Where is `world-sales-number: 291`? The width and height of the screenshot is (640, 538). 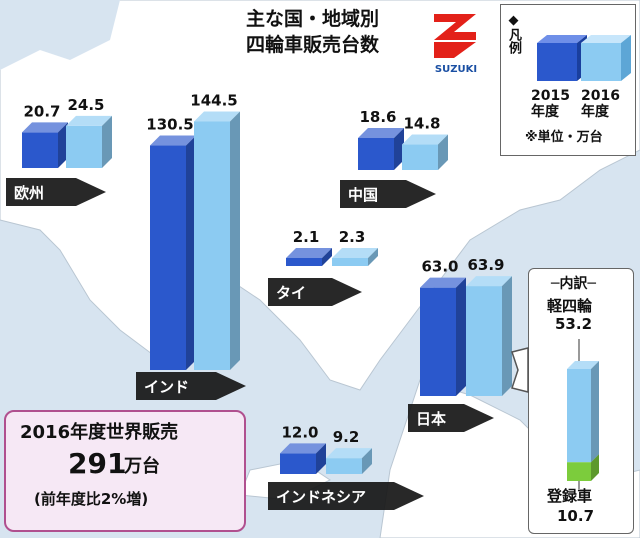
world-sales-number: 291 is located at coordinates (97, 463).